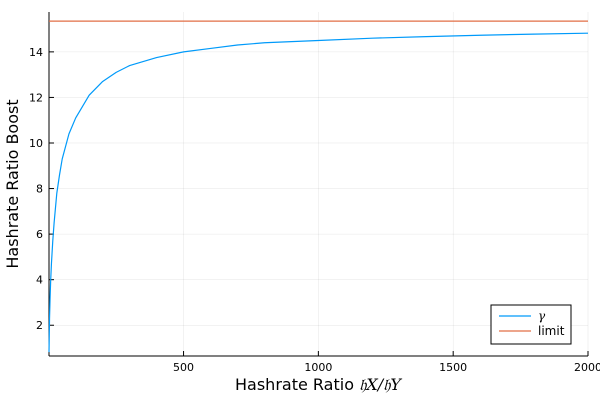  I want to click on legend: γ limit, so click(531, 324).